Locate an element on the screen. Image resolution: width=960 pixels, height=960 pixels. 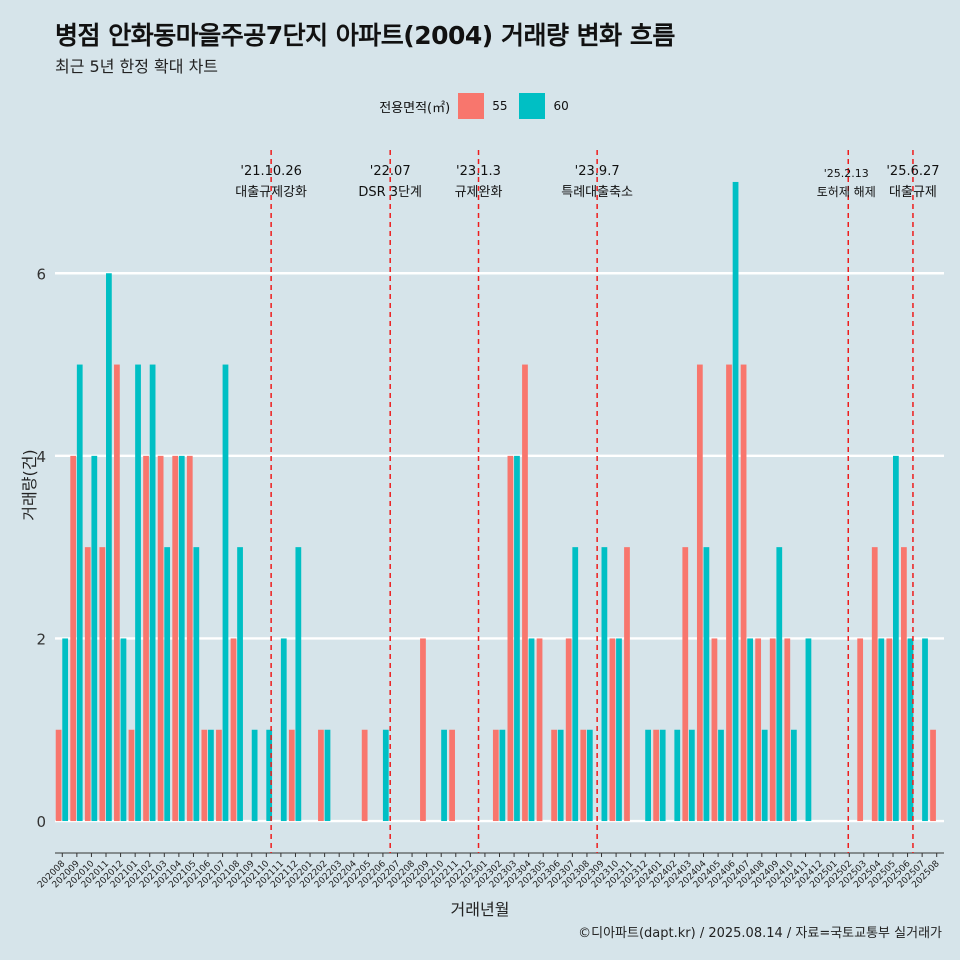
legend-label-60: 60 is located at coordinates (561, 106).